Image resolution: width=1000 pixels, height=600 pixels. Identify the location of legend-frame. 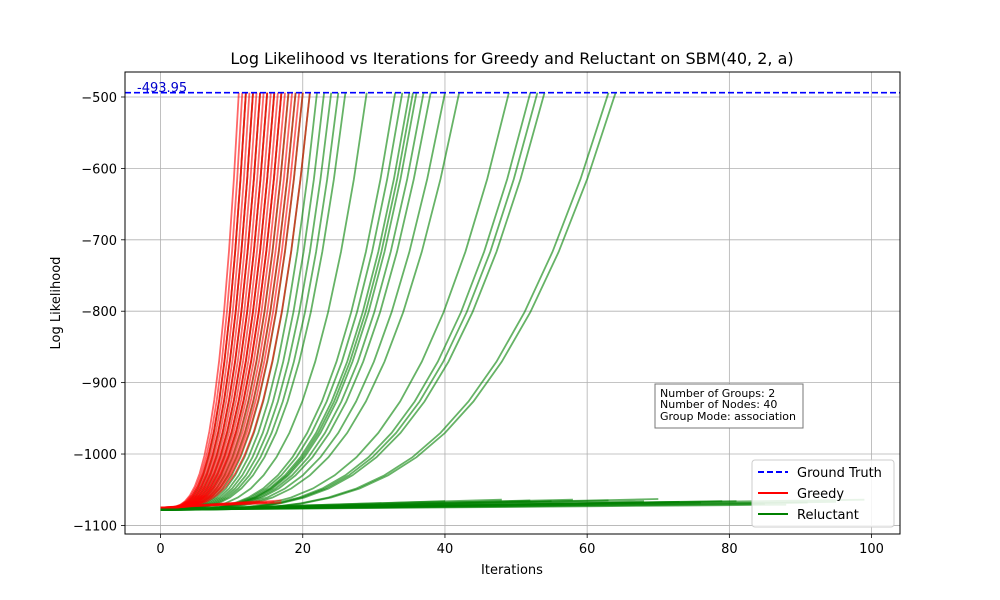
(823, 493).